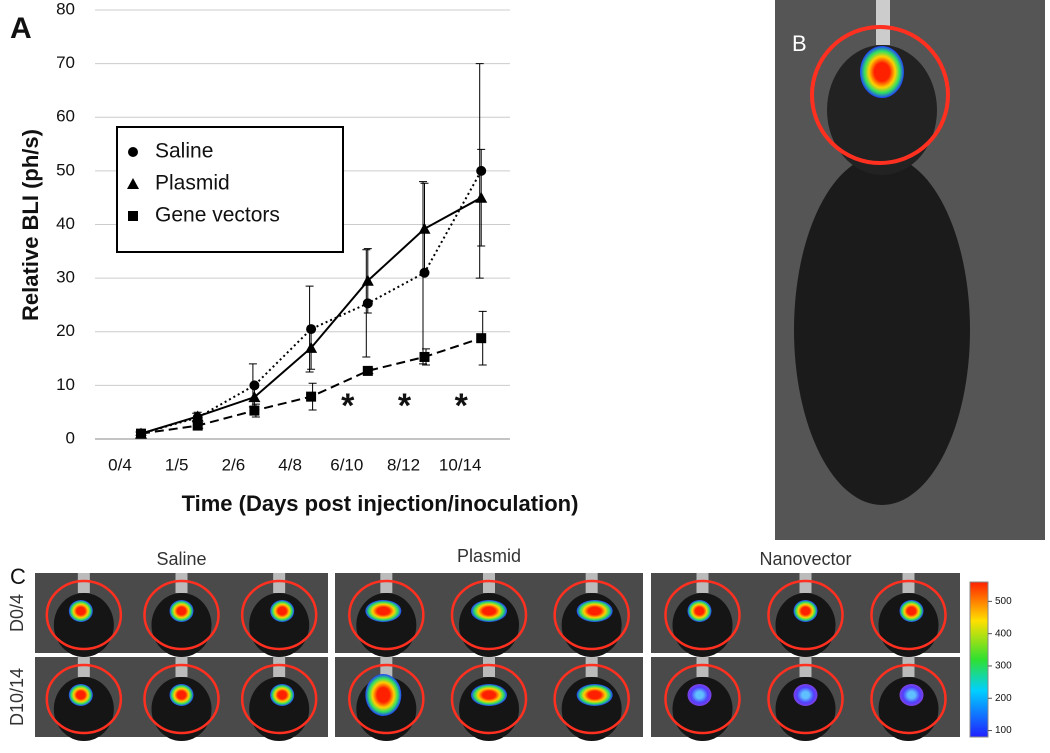 Image resolution: width=1050 pixels, height=753 pixels. I want to click on group-title: Saline, so click(181, 559).